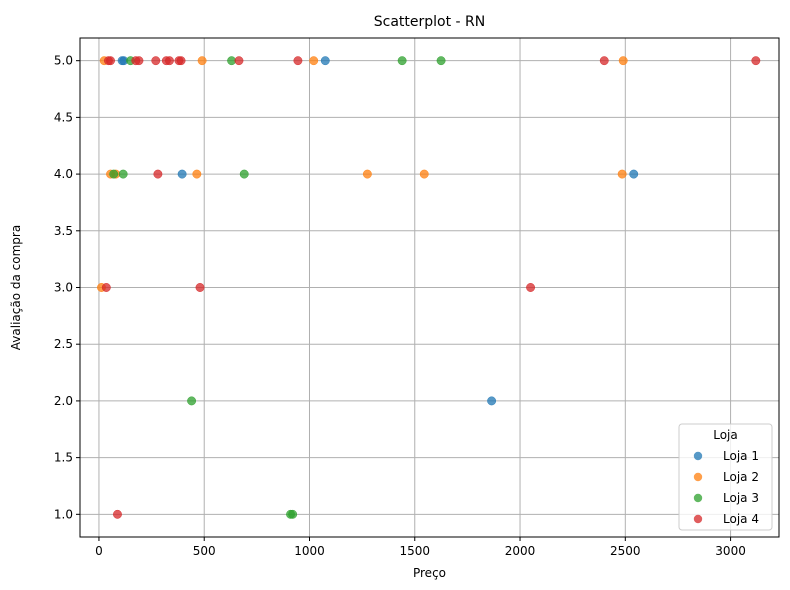 The width and height of the screenshot is (790, 590). Describe the element at coordinates (63, 458) in the screenshot. I see `y-tick-label: 1.5` at that location.